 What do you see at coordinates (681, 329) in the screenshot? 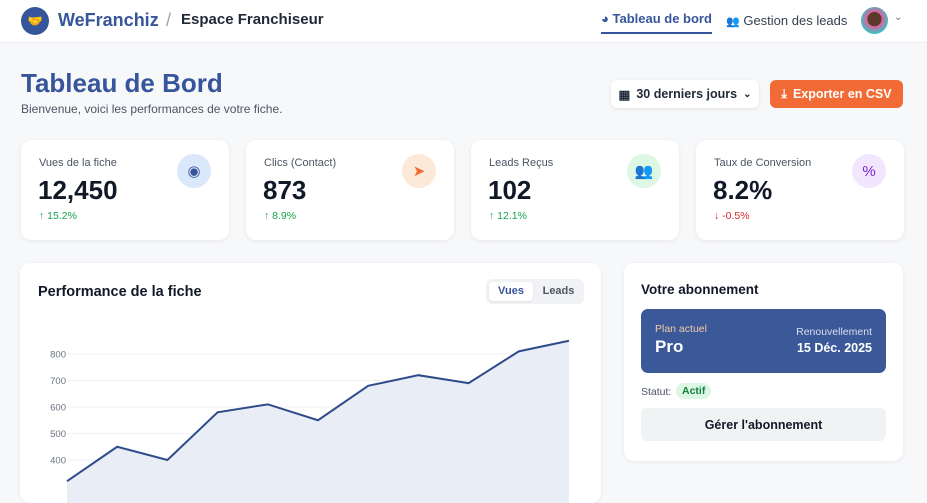
I see `plan-label: Plan actuel` at bounding box center [681, 329].